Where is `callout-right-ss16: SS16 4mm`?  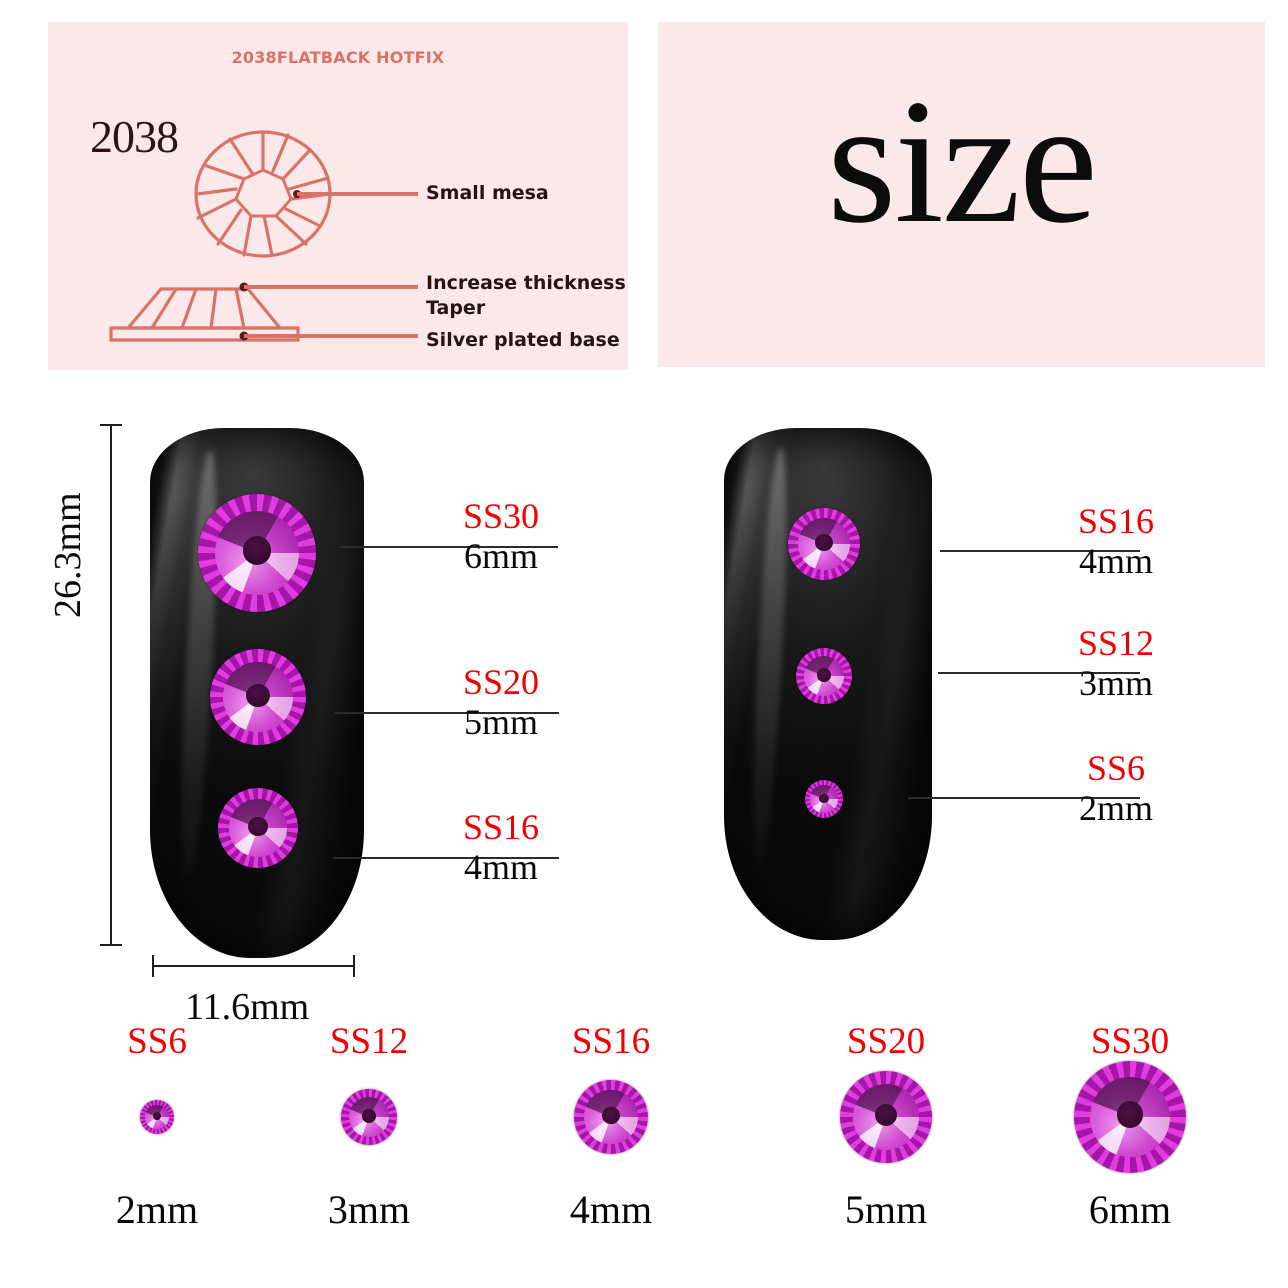 callout-right-ss16: SS16 4mm is located at coordinates (1116, 541).